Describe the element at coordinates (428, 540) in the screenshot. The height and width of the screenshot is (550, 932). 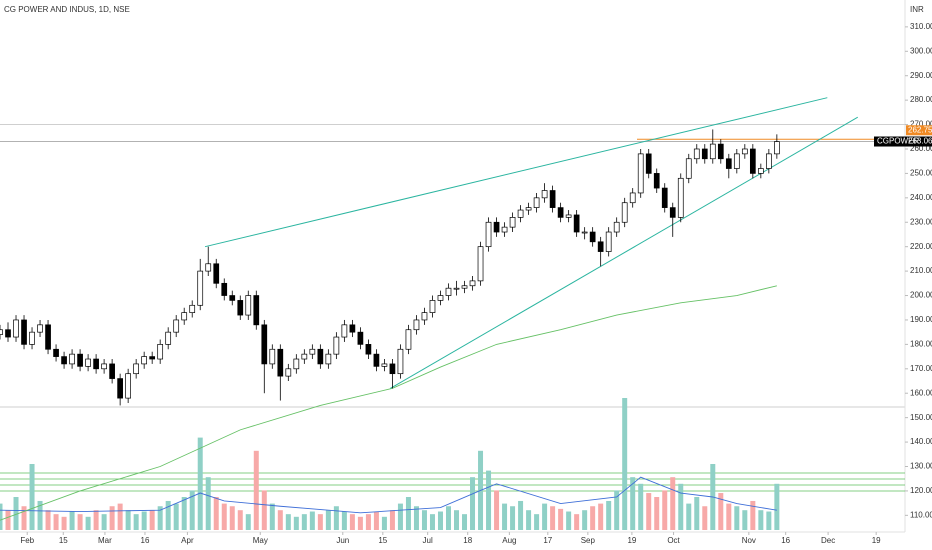
I see `x-tick-label: Jul` at that location.